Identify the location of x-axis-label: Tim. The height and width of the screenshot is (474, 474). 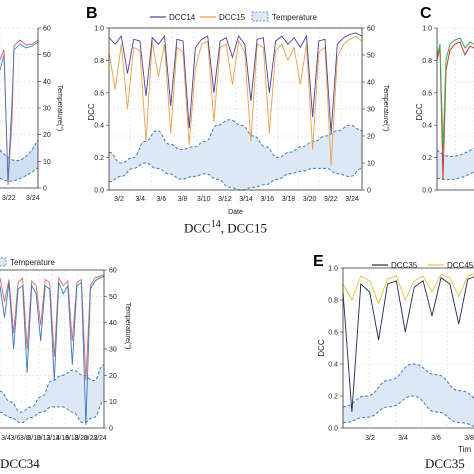
(464, 449).